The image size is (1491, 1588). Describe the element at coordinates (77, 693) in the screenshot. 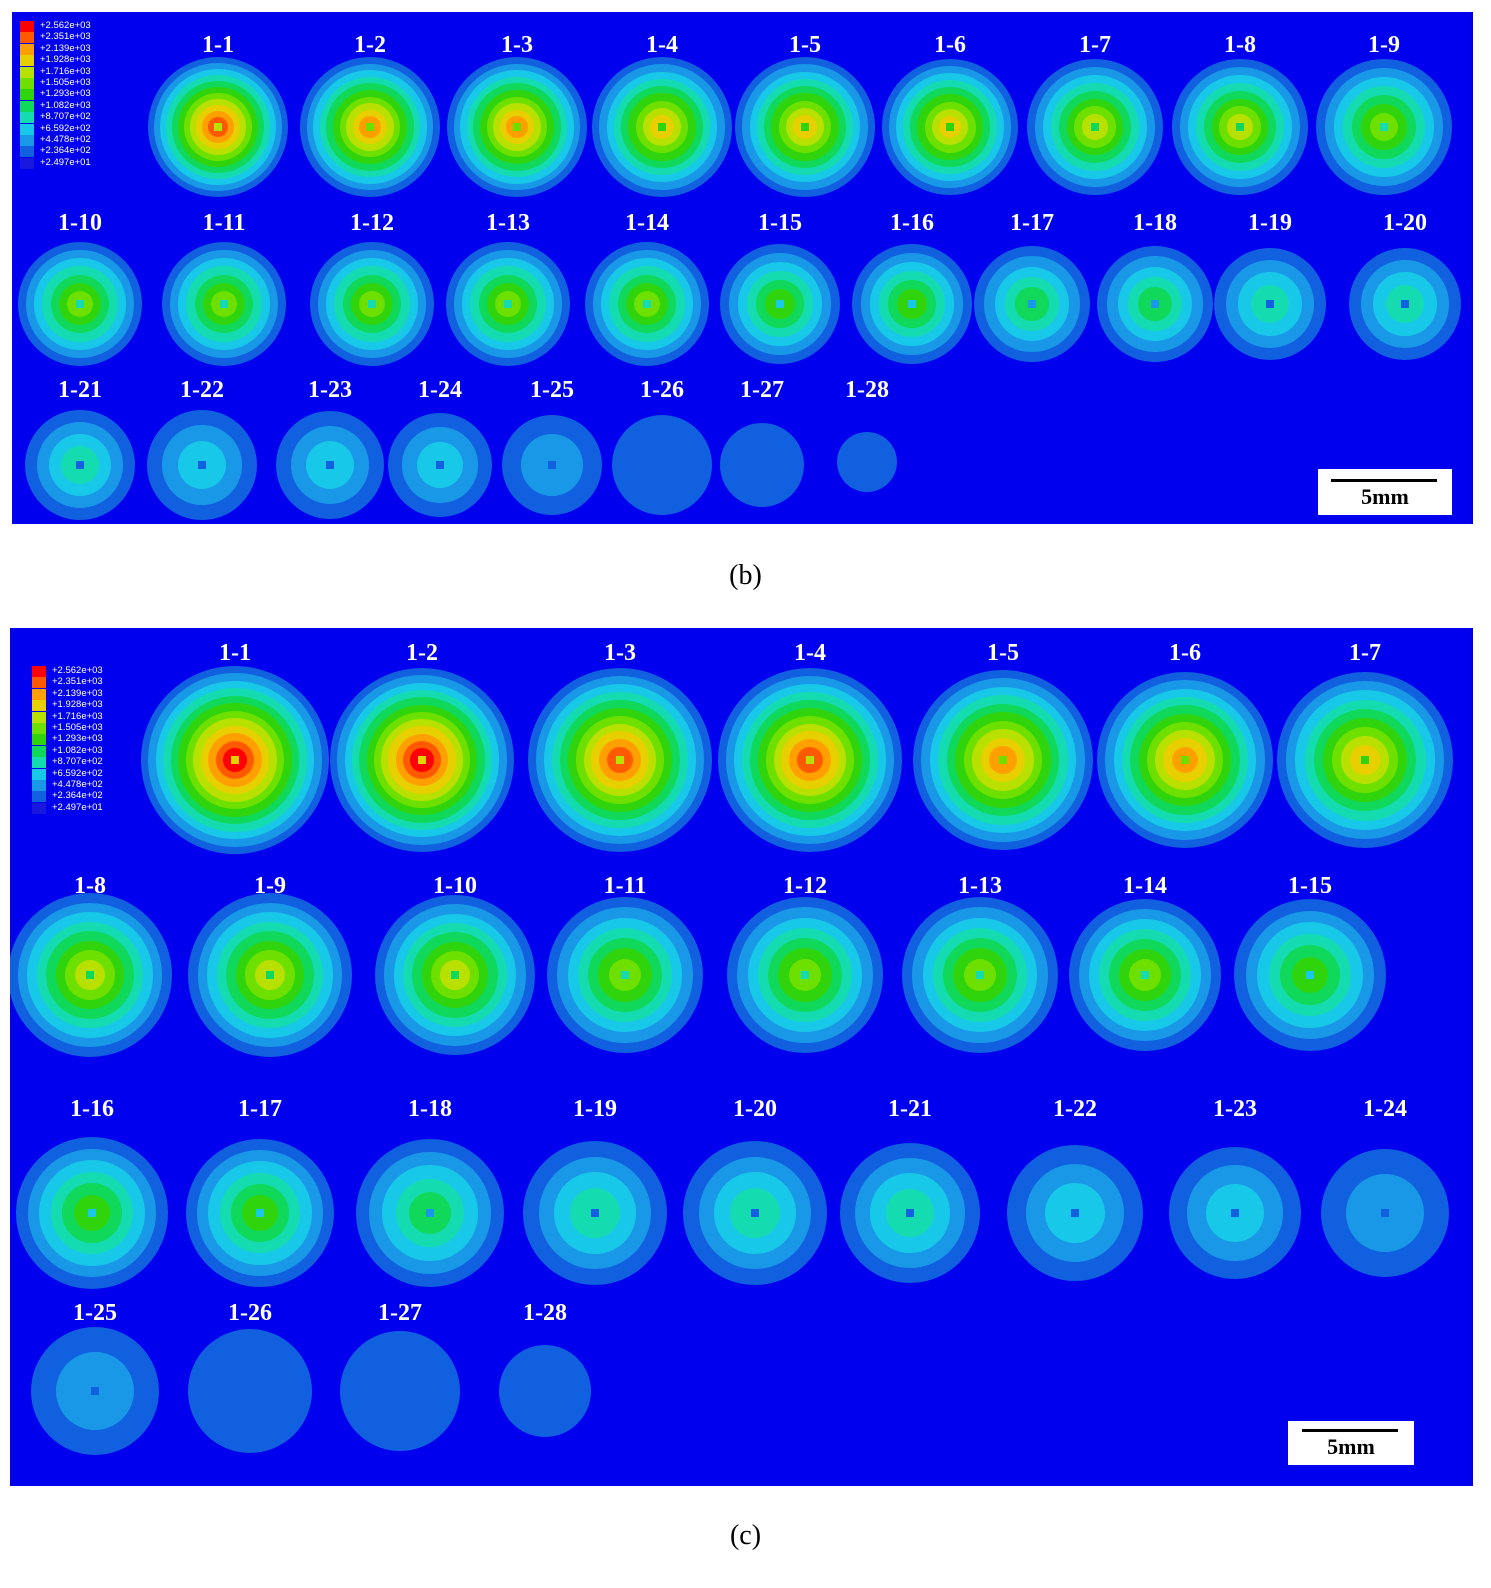

I see `legend-value: +2.139e+03` at that location.